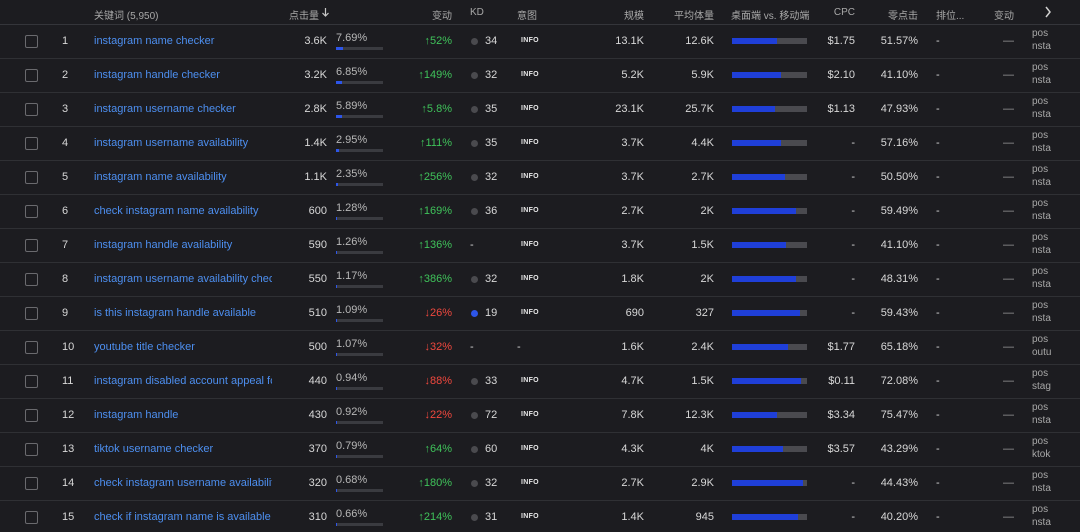  I want to click on scale: 13.1K, so click(629, 41).